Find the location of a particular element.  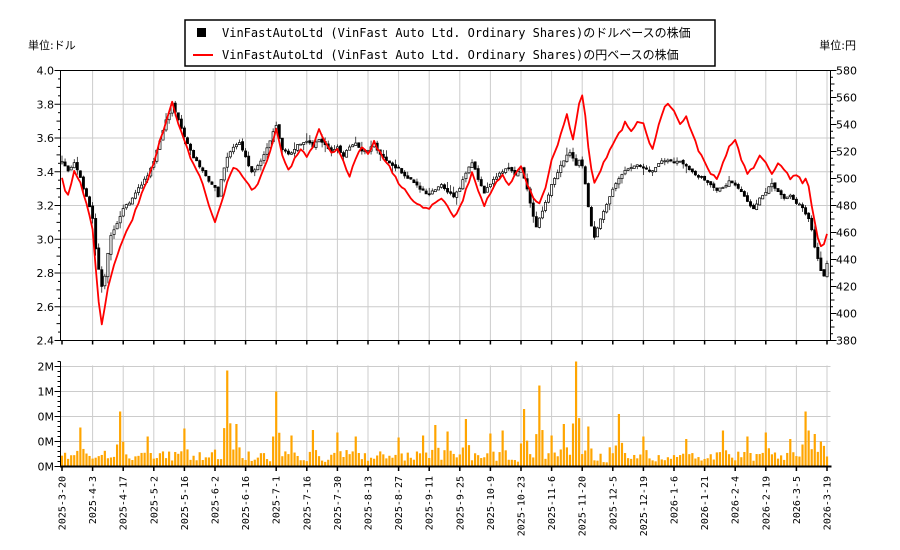

x-axis-date-label: 2025-6-2 is located at coordinates (216, 500).